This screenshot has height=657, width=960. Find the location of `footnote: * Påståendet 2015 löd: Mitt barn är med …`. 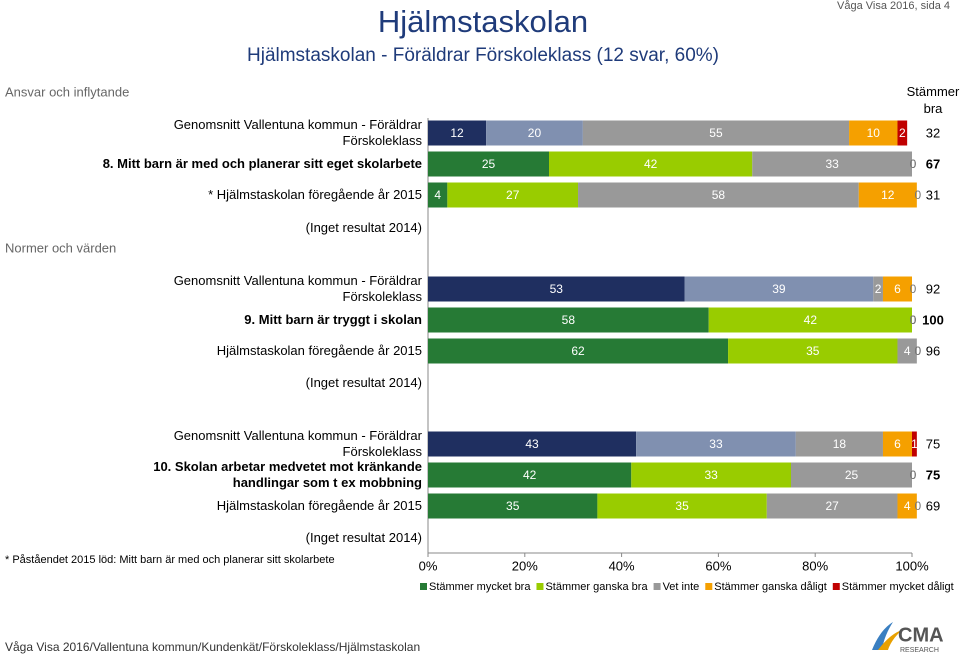

footnote: * Påståendet 2015 löd: Mitt barn är med … is located at coordinates (170, 560).